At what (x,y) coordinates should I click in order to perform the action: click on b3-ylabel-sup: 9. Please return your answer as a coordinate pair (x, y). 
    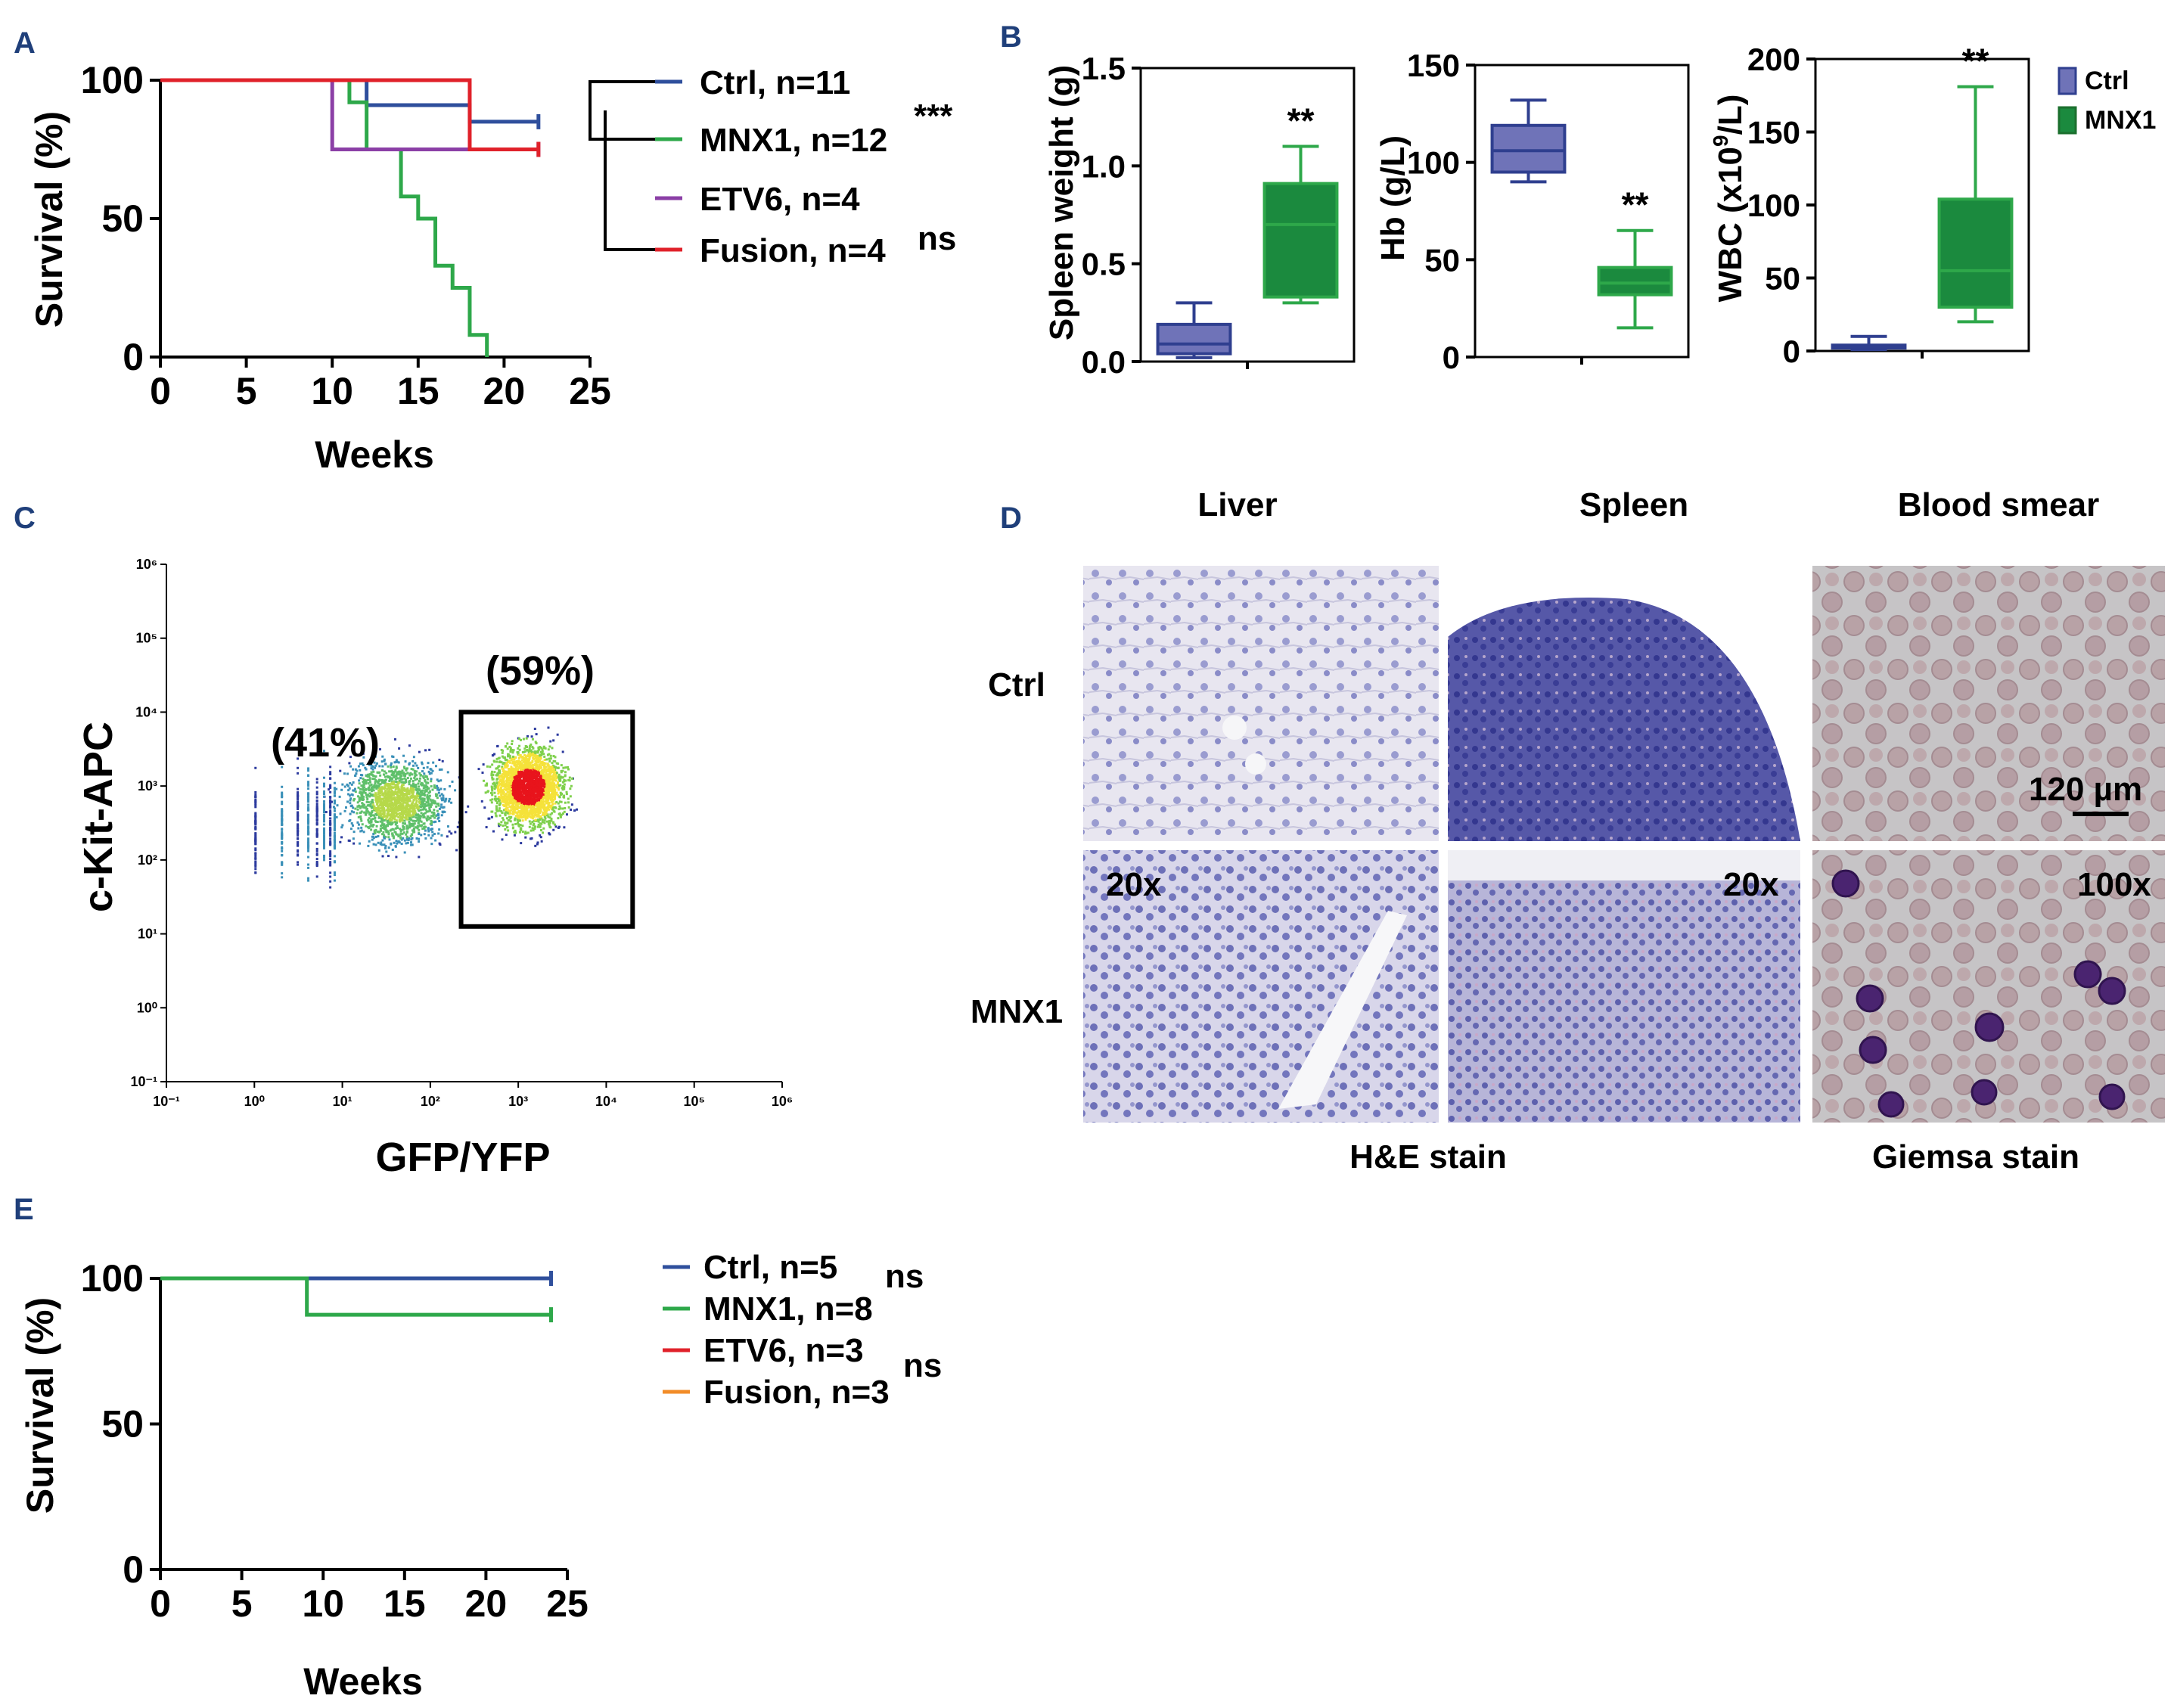
    Looking at the image, I should click on (1720, 141).